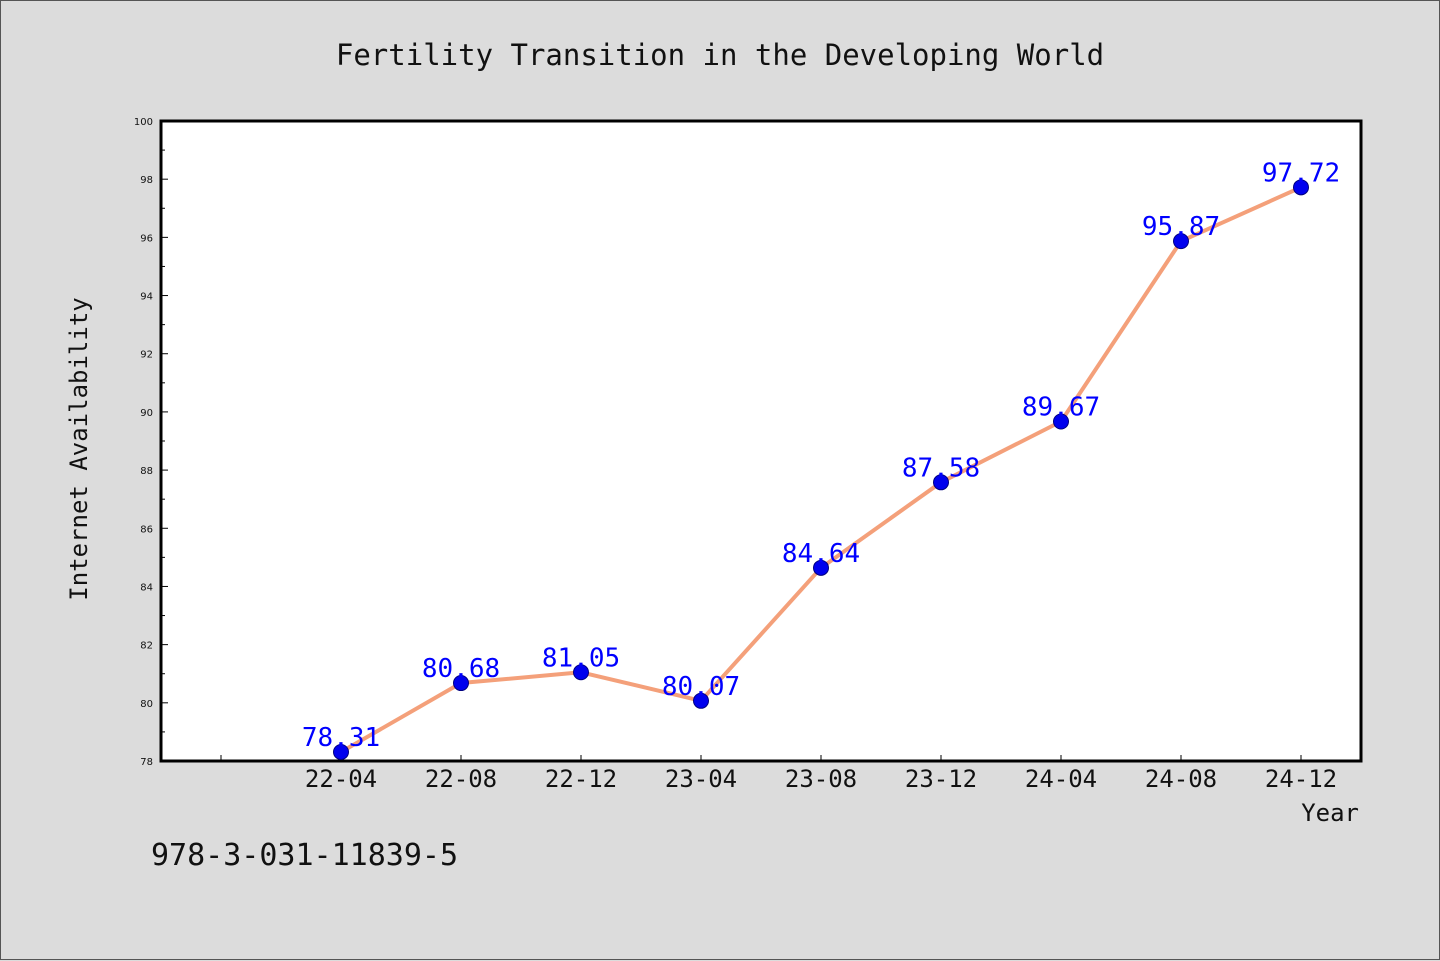 The image size is (1440, 961). I want to click on data-label: 95.87, so click(1181, 227).